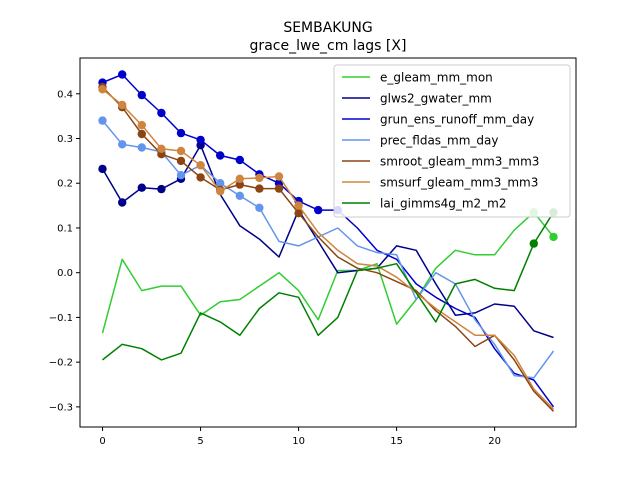 This screenshot has width=640, height=484. What do you see at coordinates (65, 139) in the screenshot?
I see `y-tick-label: 0.3` at bounding box center [65, 139].